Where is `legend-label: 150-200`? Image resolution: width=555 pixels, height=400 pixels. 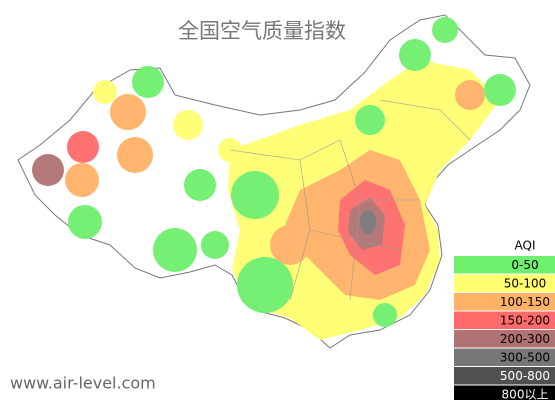 legend-label: 150-200 is located at coordinates (525, 320).